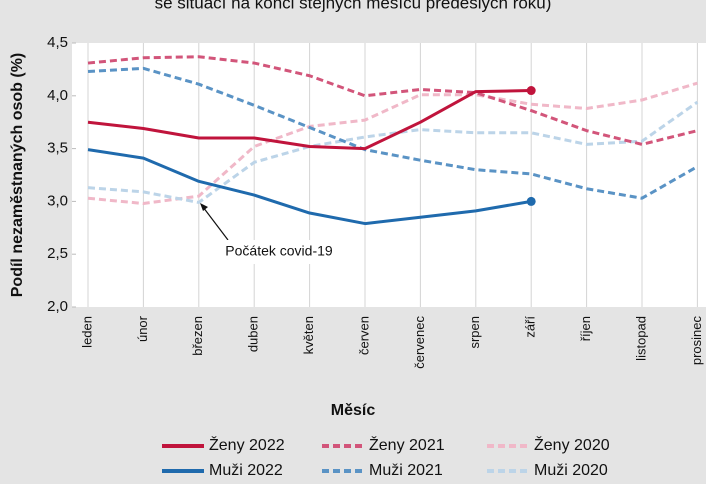 This screenshot has width=706, height=484. I want to click on x-tick-label: únor, so click(142, 328).